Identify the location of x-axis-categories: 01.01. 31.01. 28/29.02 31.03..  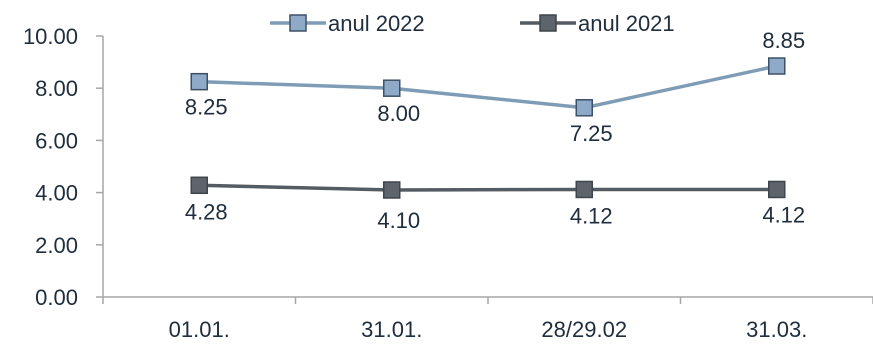
(487, 319).